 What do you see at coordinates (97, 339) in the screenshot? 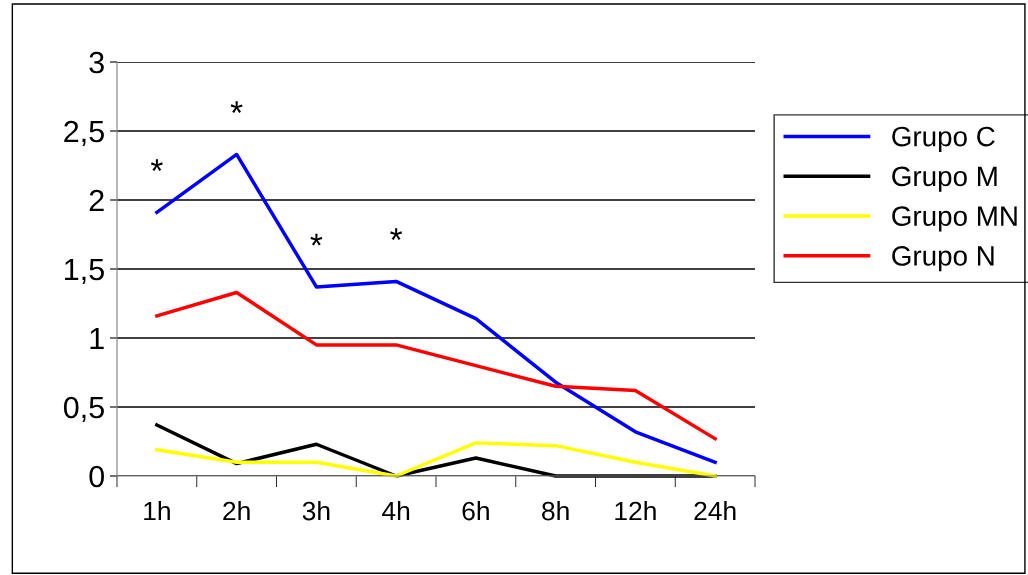
I see `y-tick-label: 1` at bounding box center [97, 339].